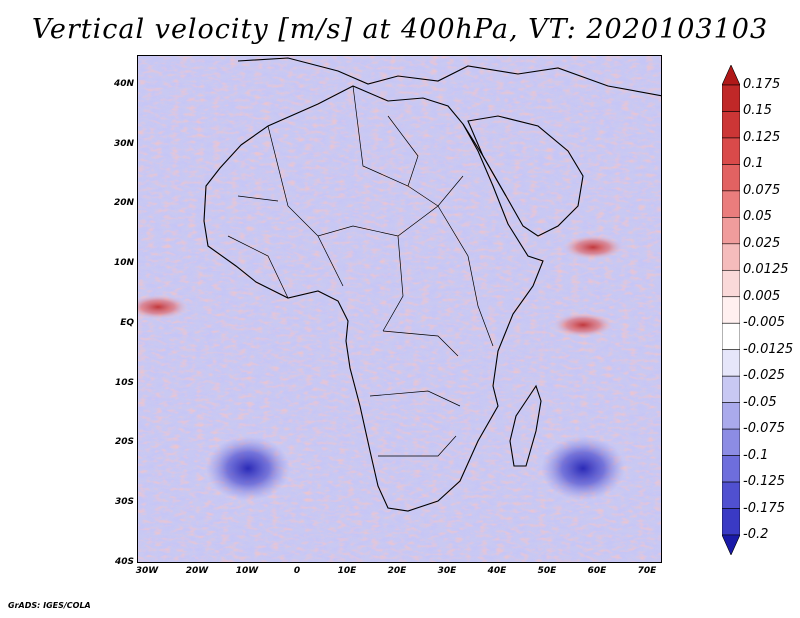  Describe the element at coordinates (753, 164) in the screenshot. I see `colorbar-label: 0.1` at that location.